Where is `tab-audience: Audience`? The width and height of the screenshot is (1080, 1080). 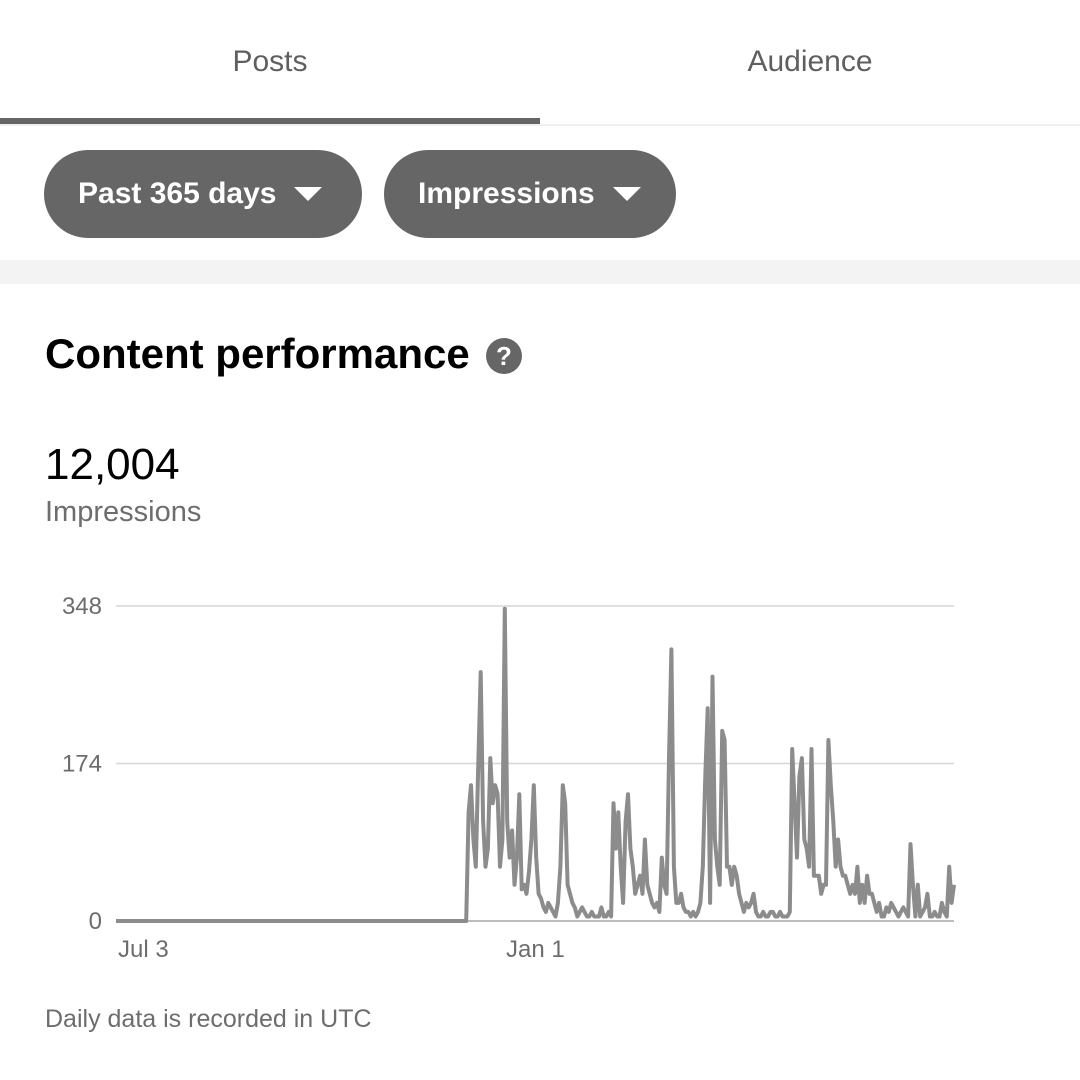 tab-audience: Audience is located at coordinates (810, 61).